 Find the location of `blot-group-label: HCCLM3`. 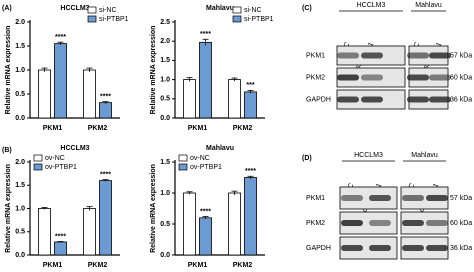

blot-group-label: HCCLM3 is located at coordinates (368, 155).